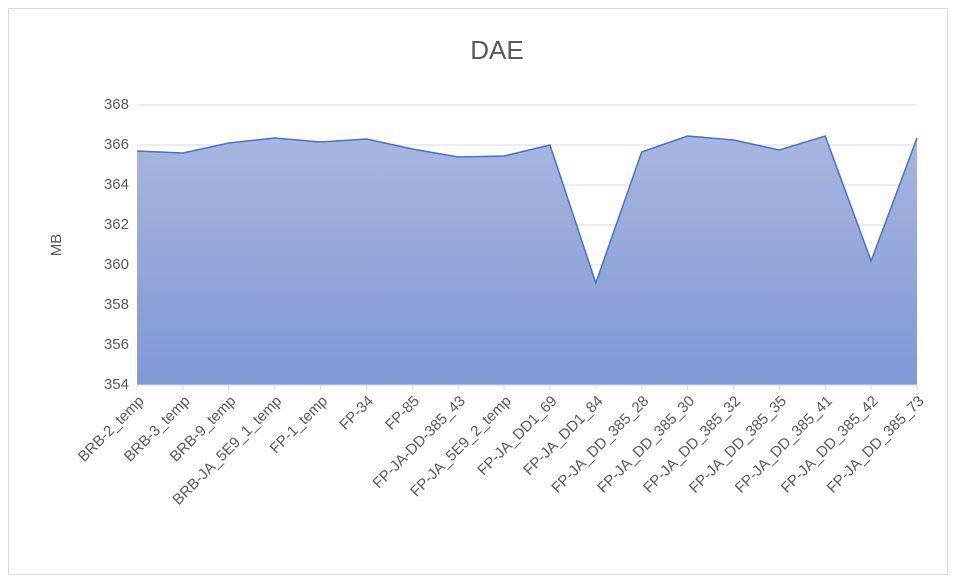 The height and width of the screenshot is (583, 957). Describe the element at coordinates (496, 50) in the screenshot. I see `chart-title: DAE` at that location.